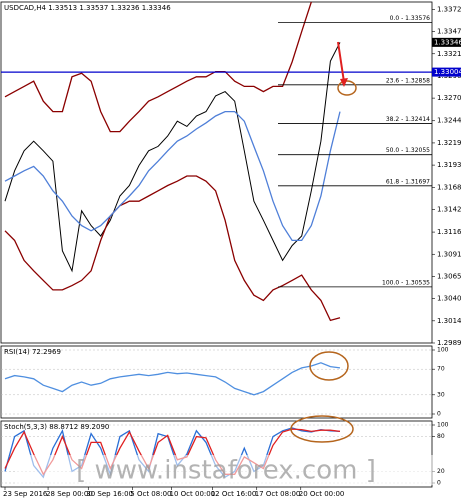 The width and height of the screenshot is (461, 500). Describe the element at coordinates (408, 80) in the screenshot. I see `fib-label: 23.6 - 1.32858` at that location.